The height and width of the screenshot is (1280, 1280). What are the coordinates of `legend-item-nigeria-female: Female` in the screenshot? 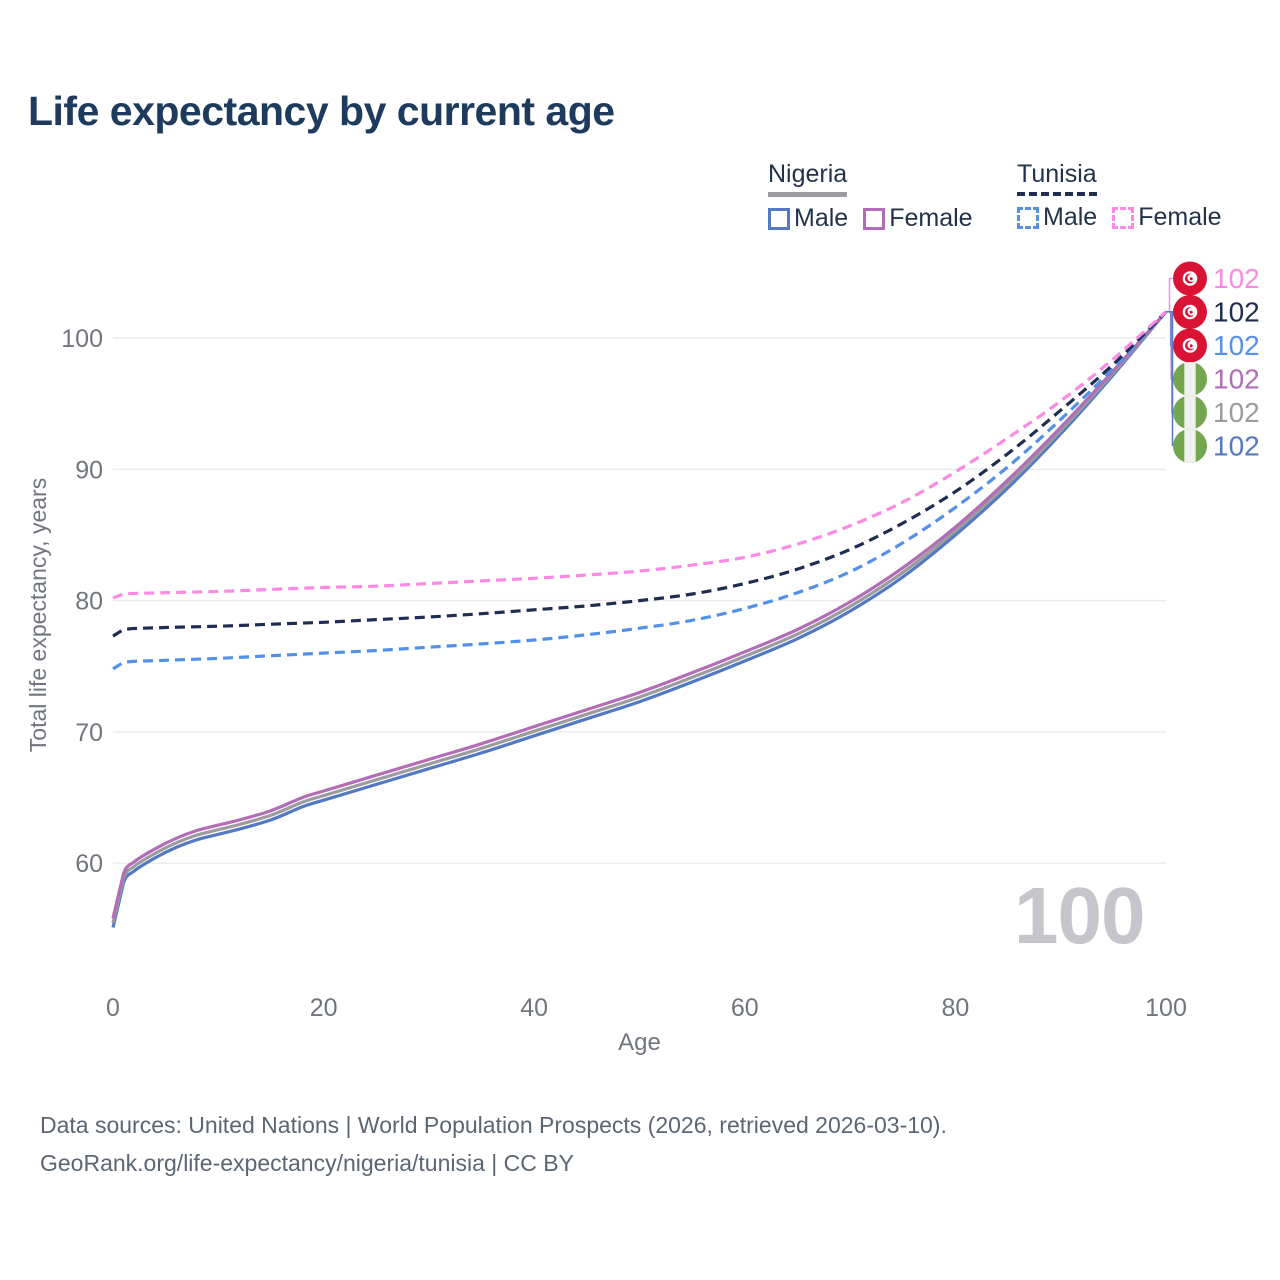 It's located at (918, 218).